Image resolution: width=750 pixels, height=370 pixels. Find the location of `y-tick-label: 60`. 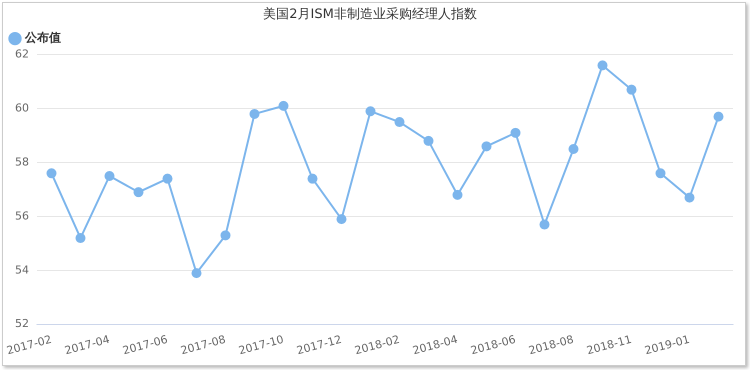

y-tick-label: 60 is located at coordinates (21, 107).